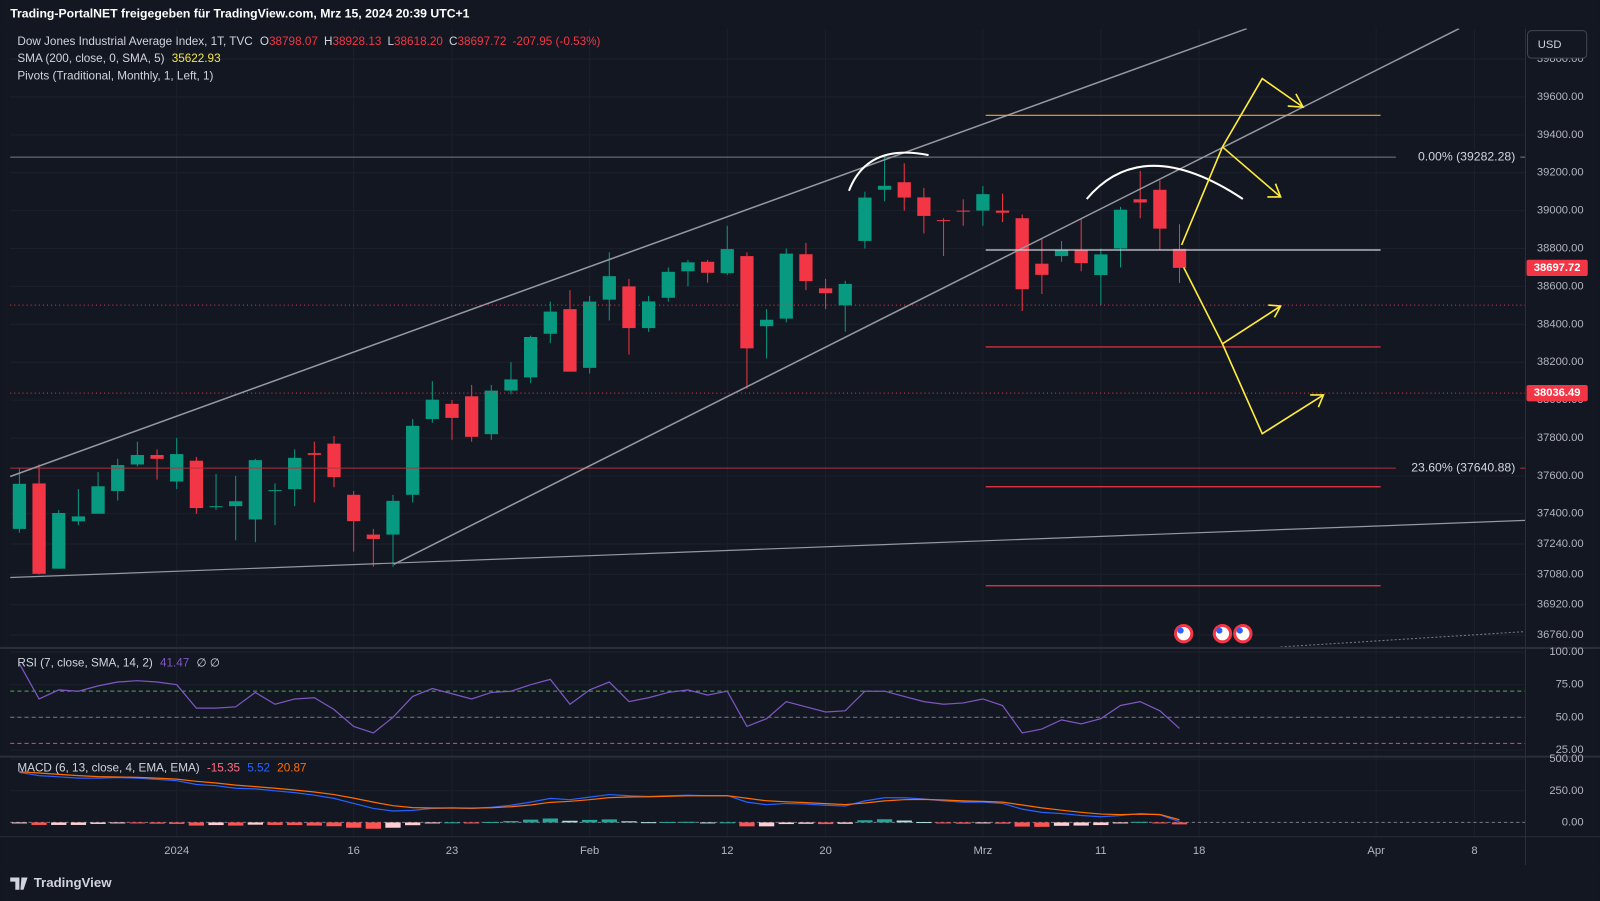 This screenshot has height=901, width=1600. Describe the element at coordinates (727, 851) in the screenshot. I see `x-tick-label: 12` at that location.